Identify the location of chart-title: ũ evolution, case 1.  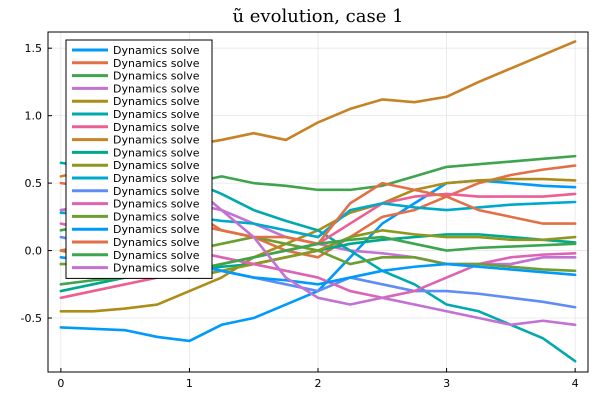
(317, 16).